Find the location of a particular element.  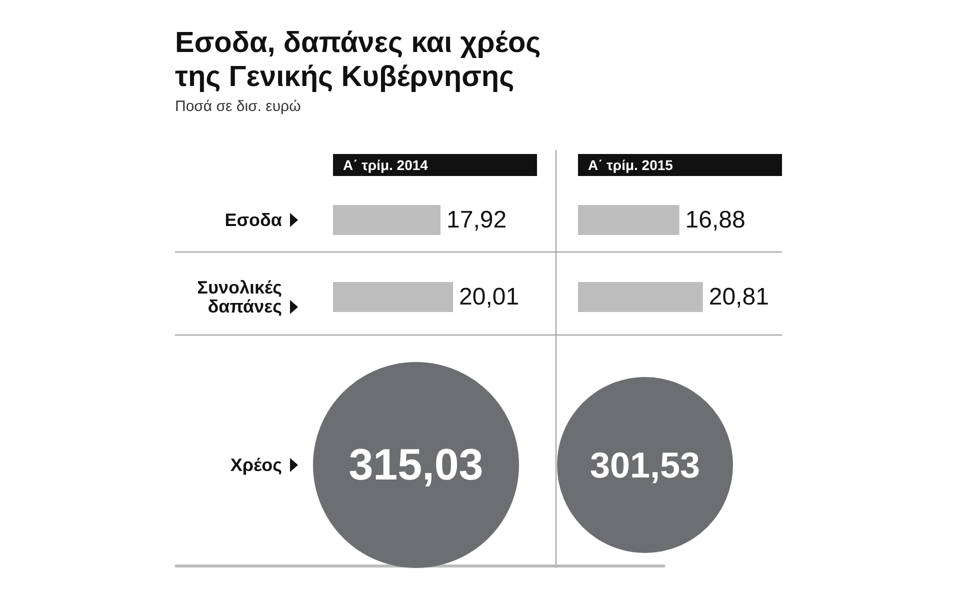

chart-title: Α΄ τρίμ. 2014 is located at coordinates (385, 165).